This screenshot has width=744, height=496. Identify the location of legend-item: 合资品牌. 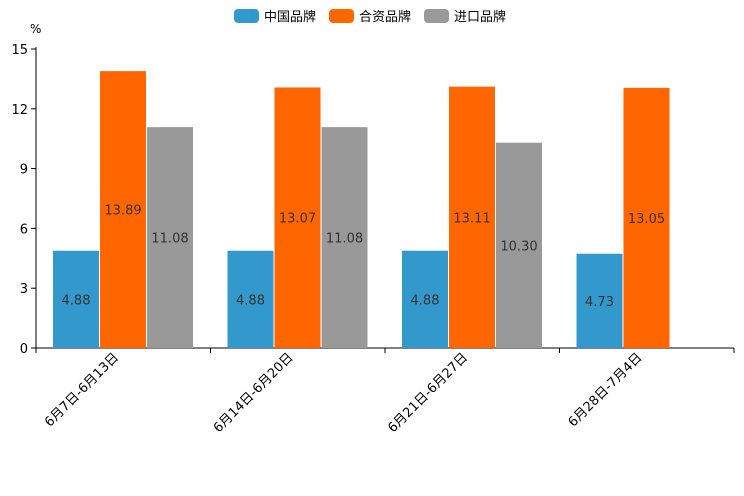
(370, 17).